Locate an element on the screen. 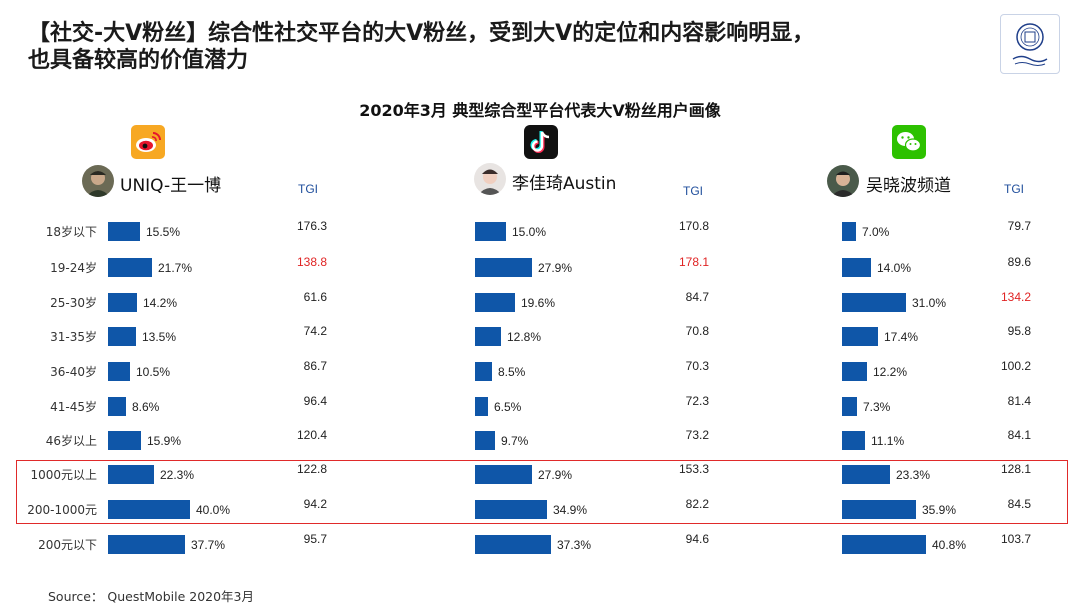  tgi-header-3: TGI is located at coordinates (1014, 189).